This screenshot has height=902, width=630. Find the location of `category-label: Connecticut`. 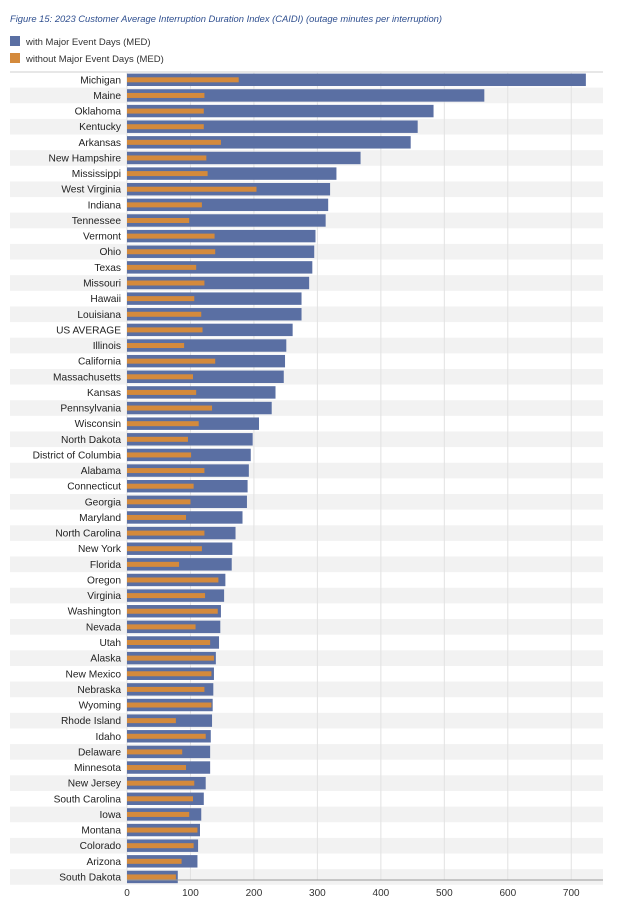

category-label: Connecticut is located at coordinates (94, 487).